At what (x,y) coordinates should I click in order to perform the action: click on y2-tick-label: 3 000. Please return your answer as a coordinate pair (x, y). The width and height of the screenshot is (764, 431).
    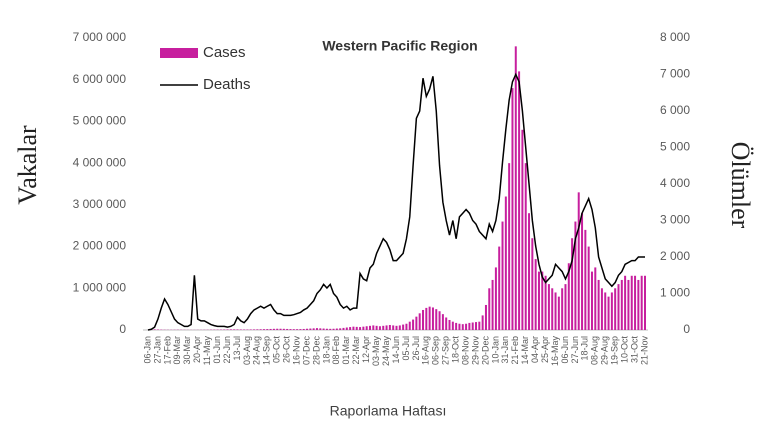
    Looking at the image, I should click on (675, 220).